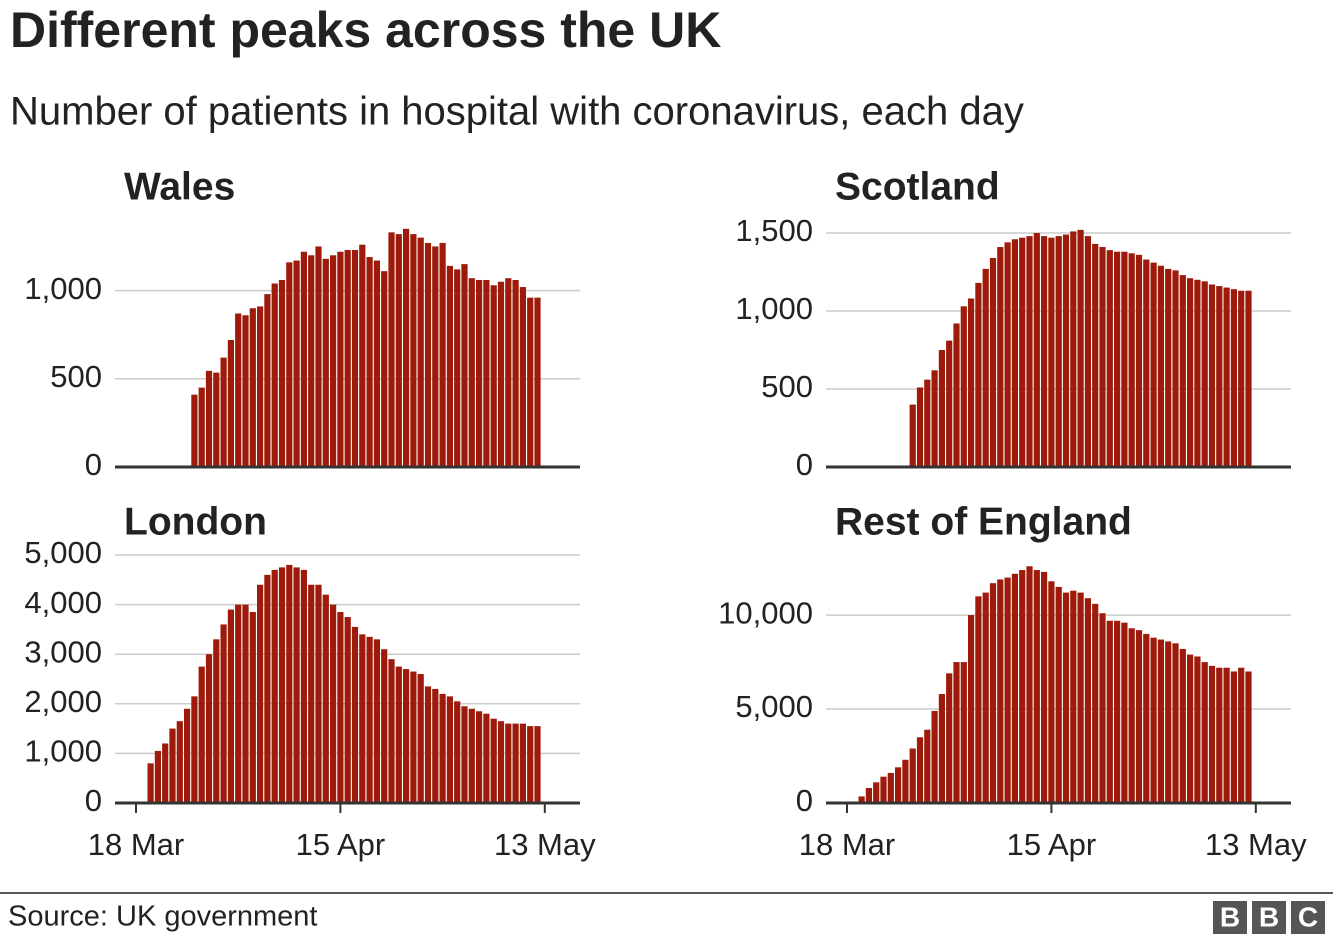 The width and height of the screenshot is (1333, 938). I want to click on logo-letter: B, so click(1269, 916).